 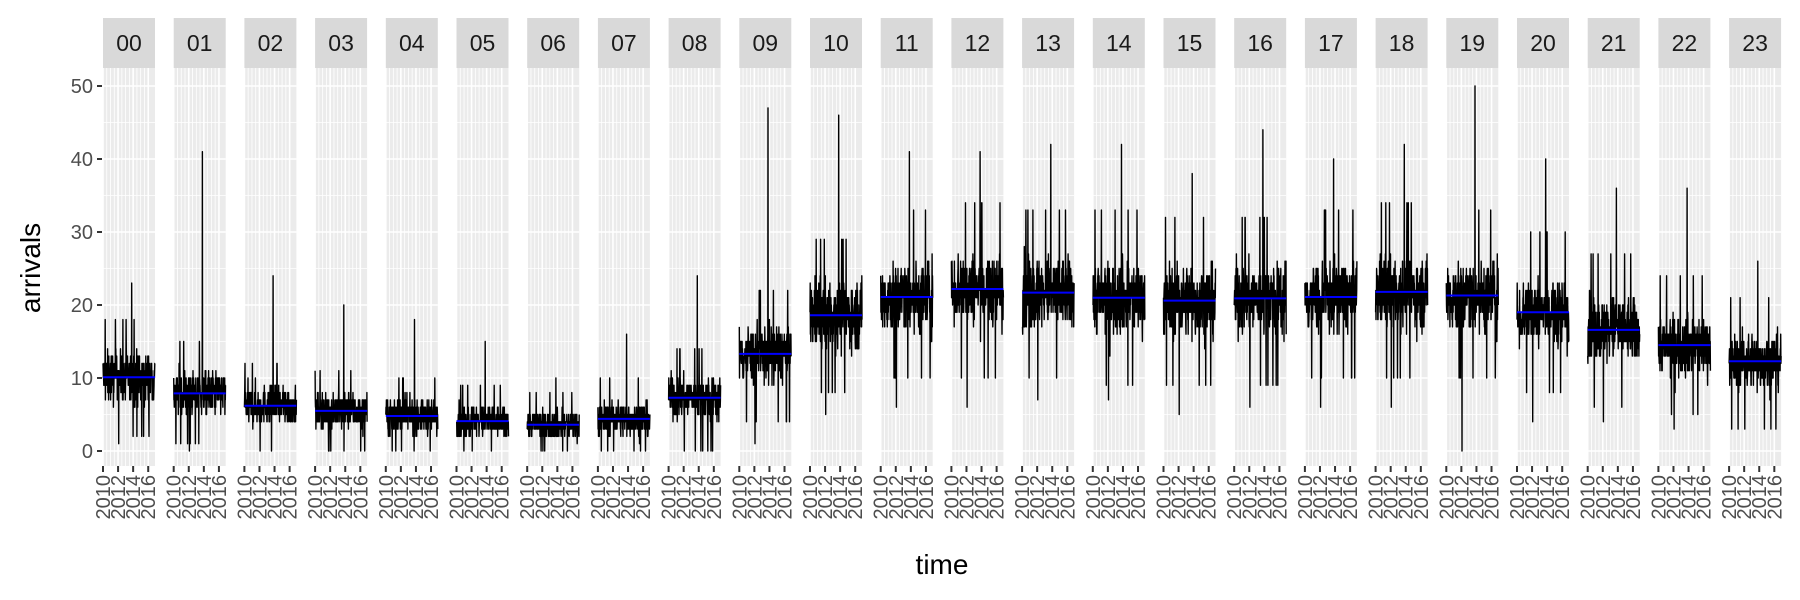 What do you see at coordinates (1048, 43) in the screenshot?
I see `facet-strip-label: 13` at bounding box center [1048, 43].